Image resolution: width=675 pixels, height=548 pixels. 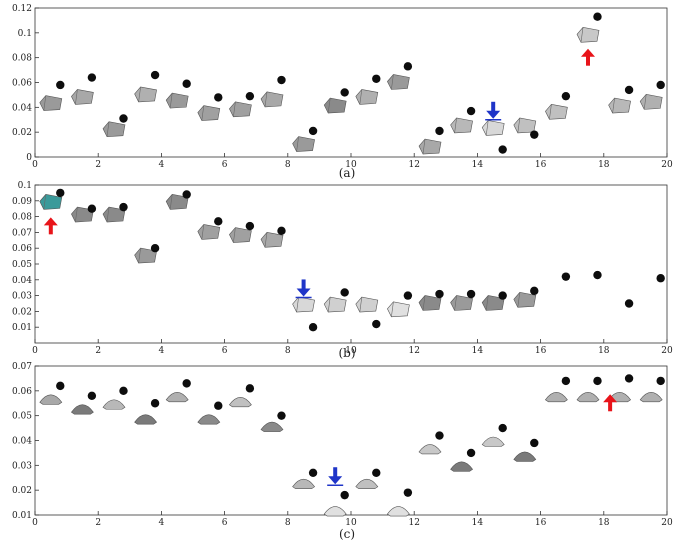 What do you see at coordinates (22, 328) in the screenshot?
I see `y-tick-label: 0.01` at bounding box center [22, 328].